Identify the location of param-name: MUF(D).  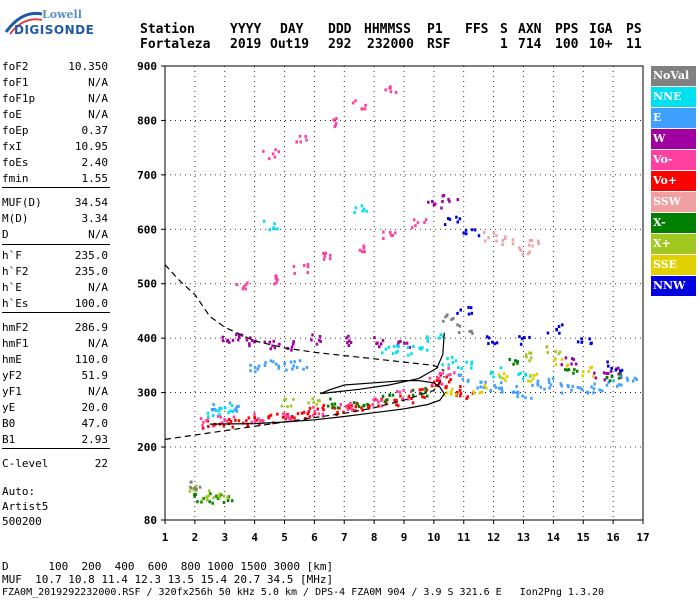
(22, 202).